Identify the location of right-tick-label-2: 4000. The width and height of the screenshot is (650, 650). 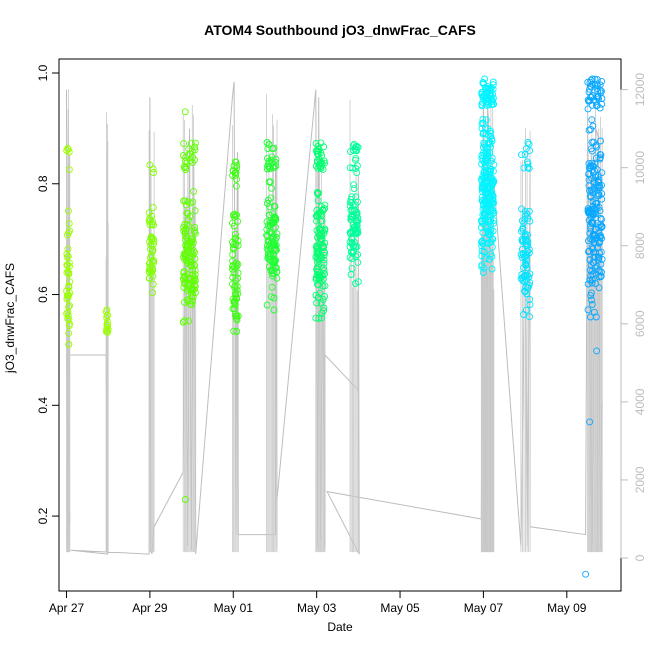
(640, 401).